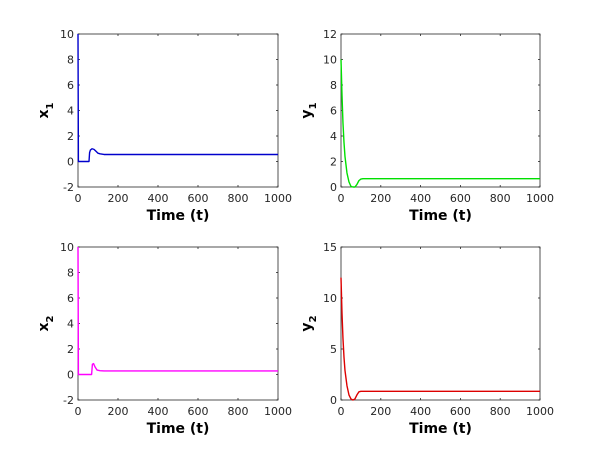 This screenshot has width=599, height=450. What do you see at coordinates (330, 34) in the screenshot?
I see `y-tick-label: 12` at bounding box center [330, 34].